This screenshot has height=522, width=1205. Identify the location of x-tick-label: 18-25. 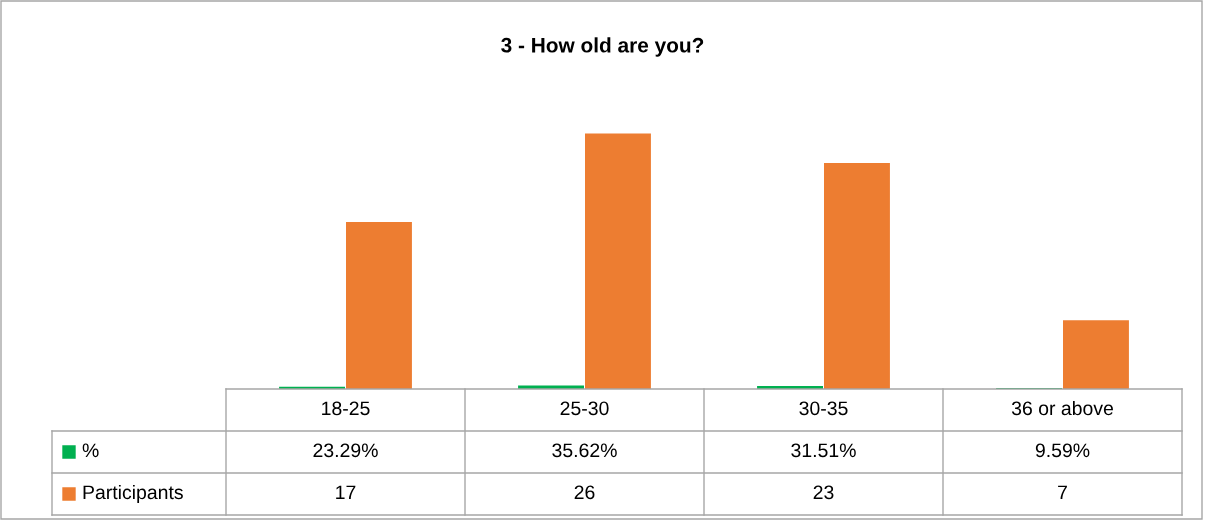
(346, 408).